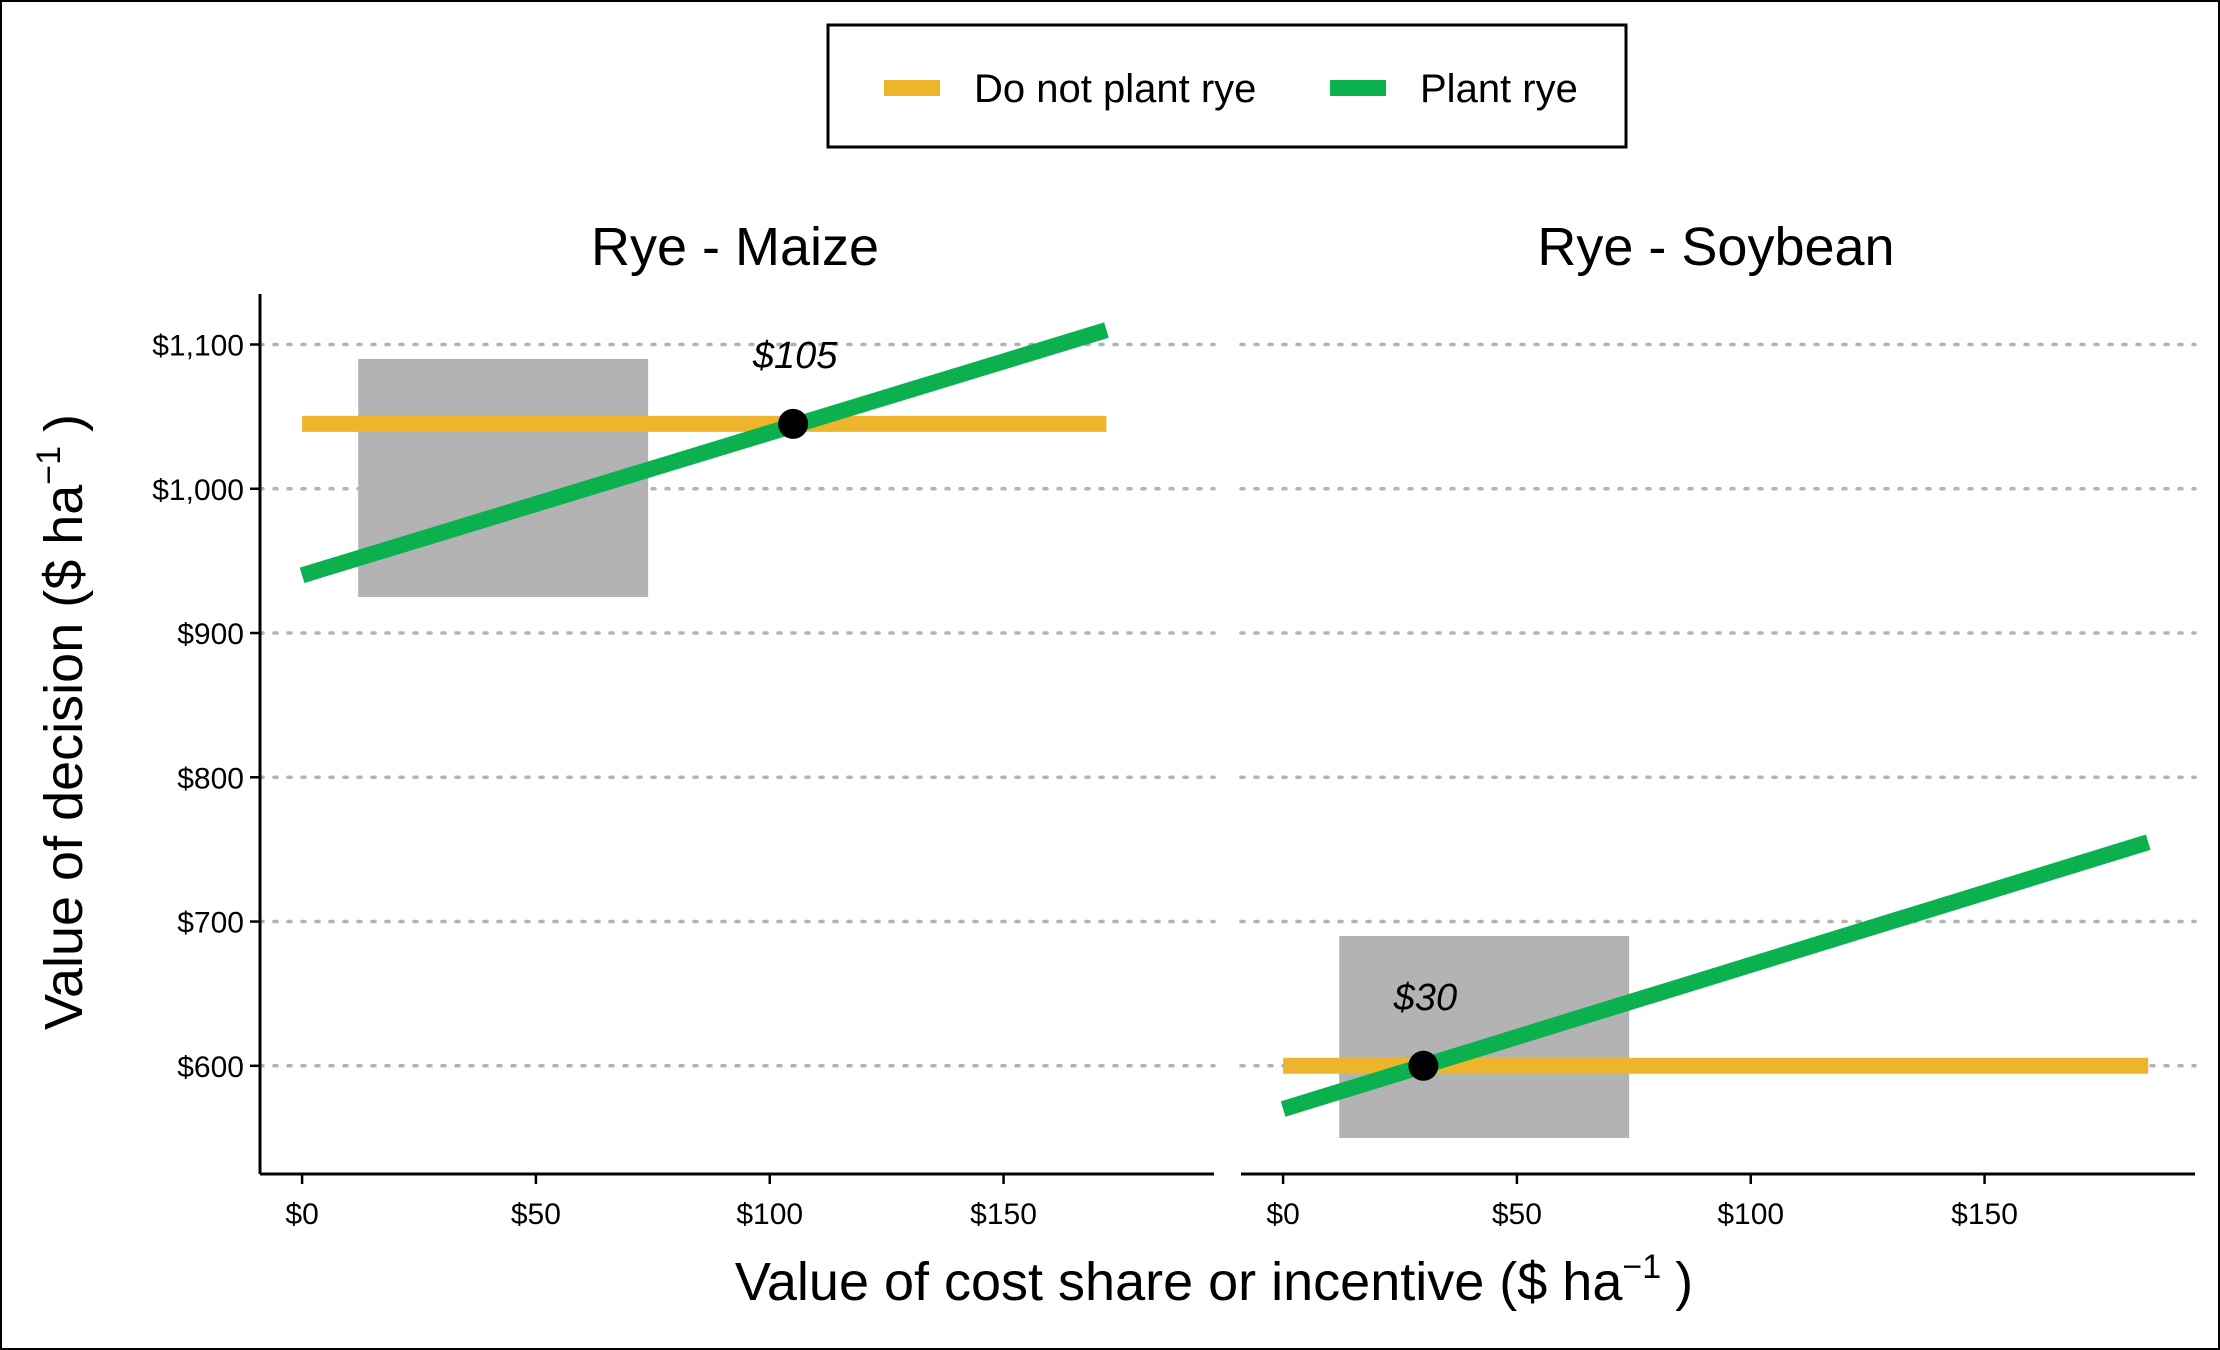  I want to click on panel-title-soybean: Rye - Soybean, so click(1715, 247).